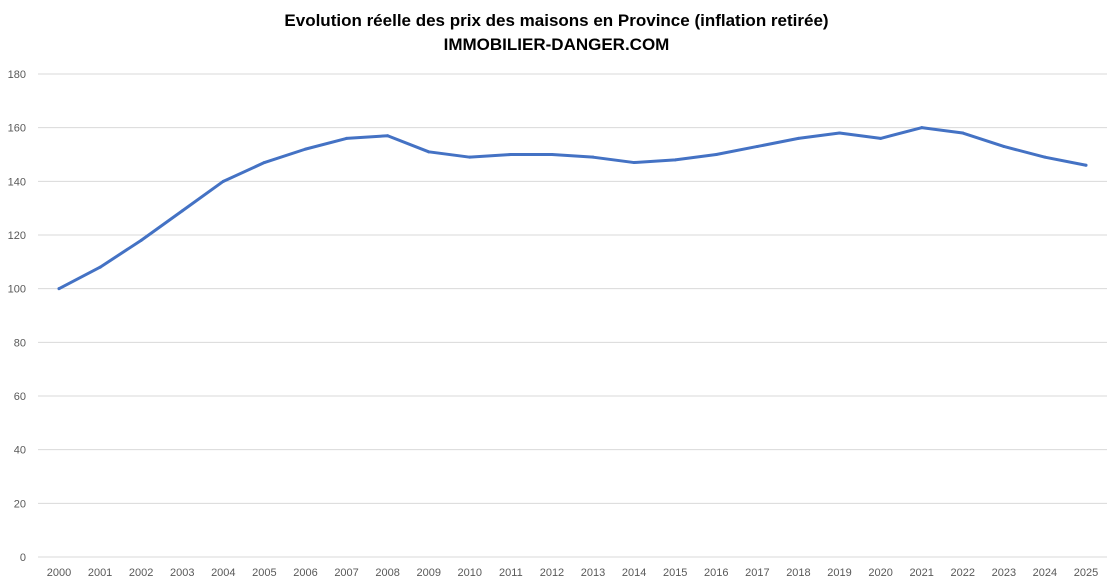  I want to click on chart-subtitle: IMMOBILIER-DANGER.COM, so click(556, 44).